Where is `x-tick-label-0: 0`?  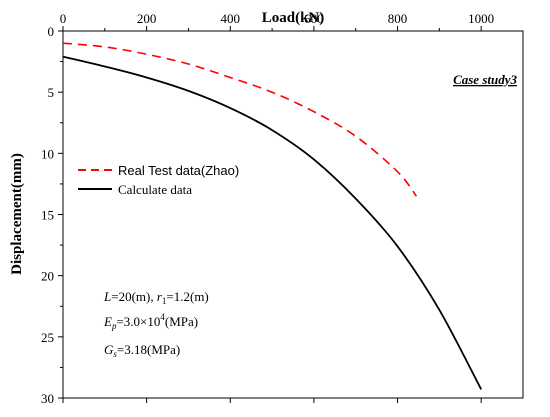 x-tick-label-0: 0 is located at coordinates (63, 18).